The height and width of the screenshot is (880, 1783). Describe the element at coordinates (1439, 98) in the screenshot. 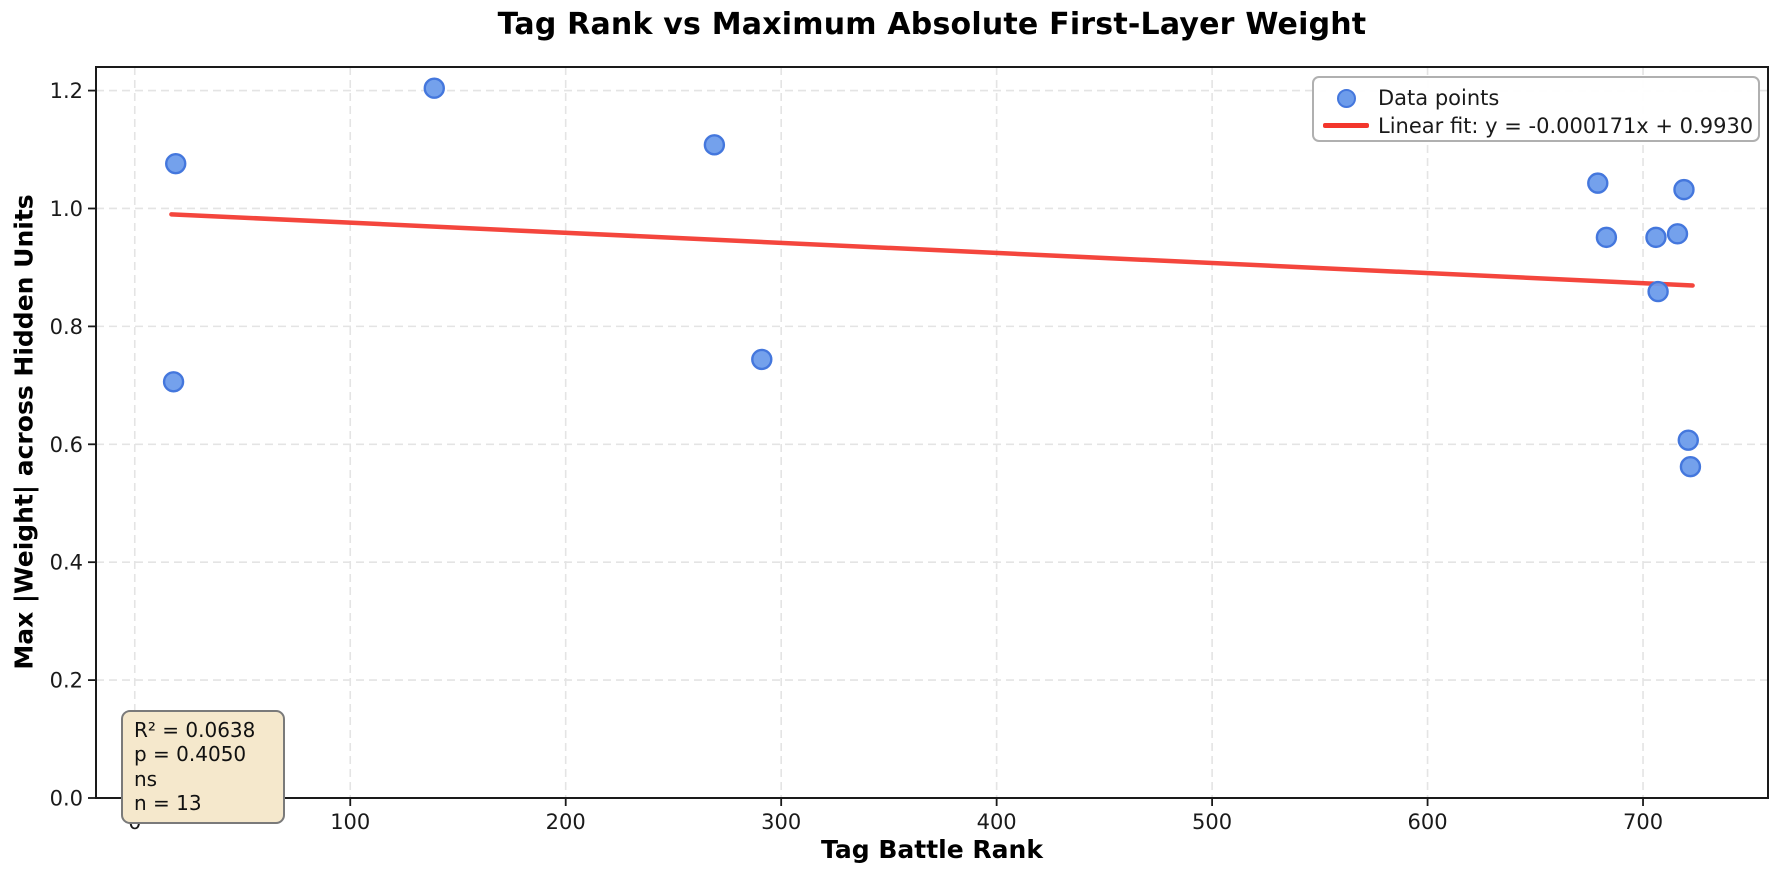

I see `legend-label-data-points: Data points` at that location.